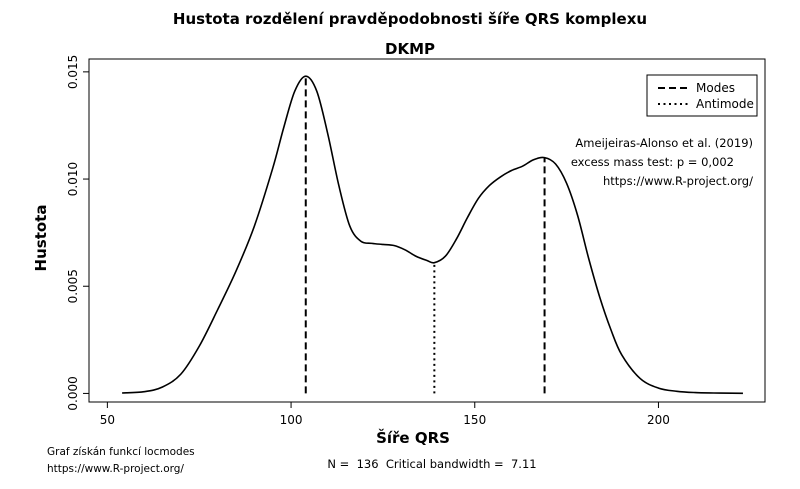  I want to click on annotation-test-result: excess mass test: p = 0,002, so click(652, 162).